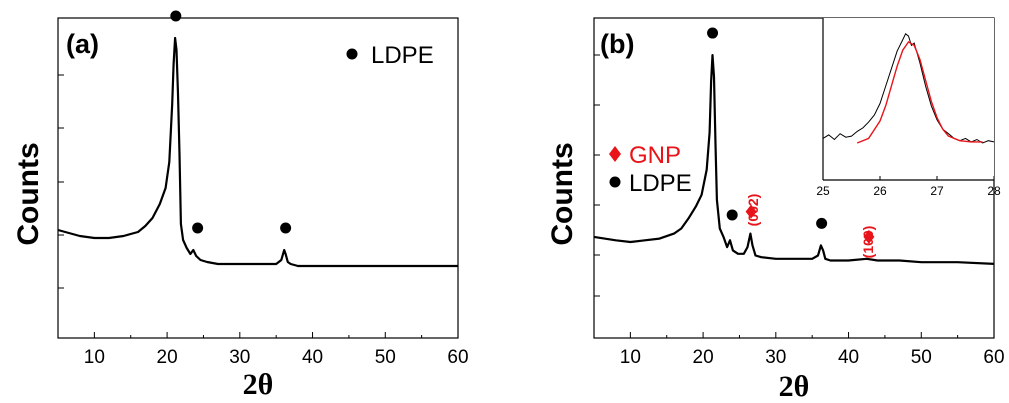  Describe the element at coordinates (258, 384) in the screenshot. I see `panel-a-x-axis-label: 2θ` at that location.